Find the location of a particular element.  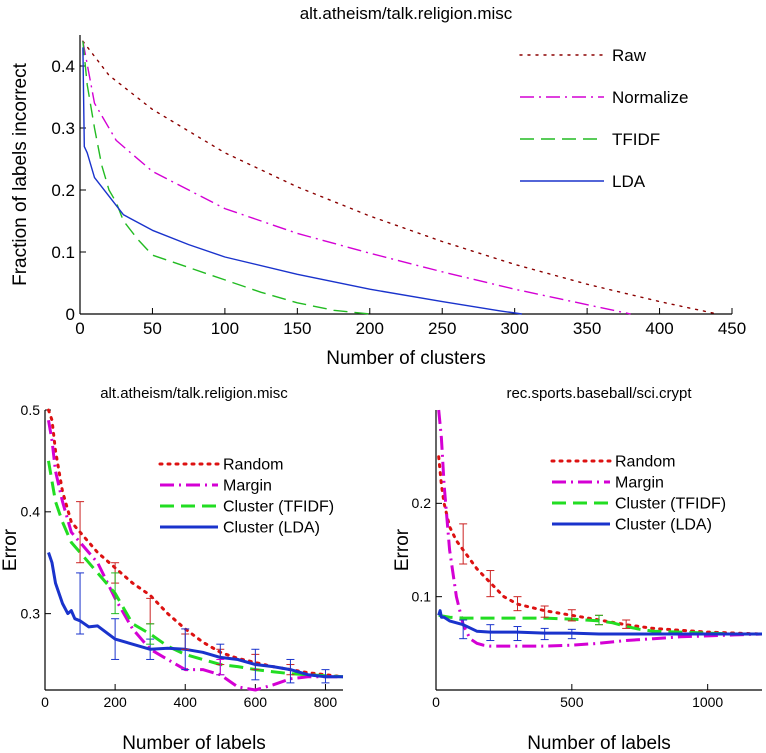

chart-title: rec.sports.baseball/sci.crypt is located at coordinates (599, 393).